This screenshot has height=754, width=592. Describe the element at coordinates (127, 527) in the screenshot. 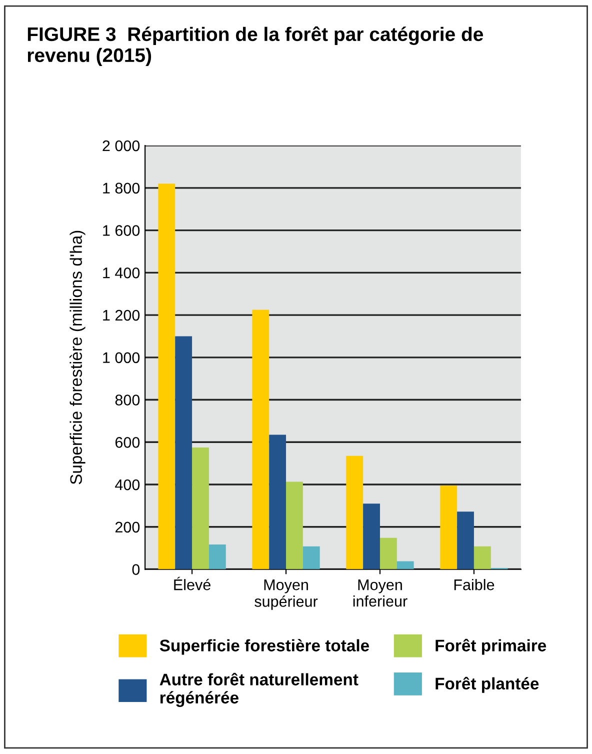

I see `y-tick-label: 200` at that location.